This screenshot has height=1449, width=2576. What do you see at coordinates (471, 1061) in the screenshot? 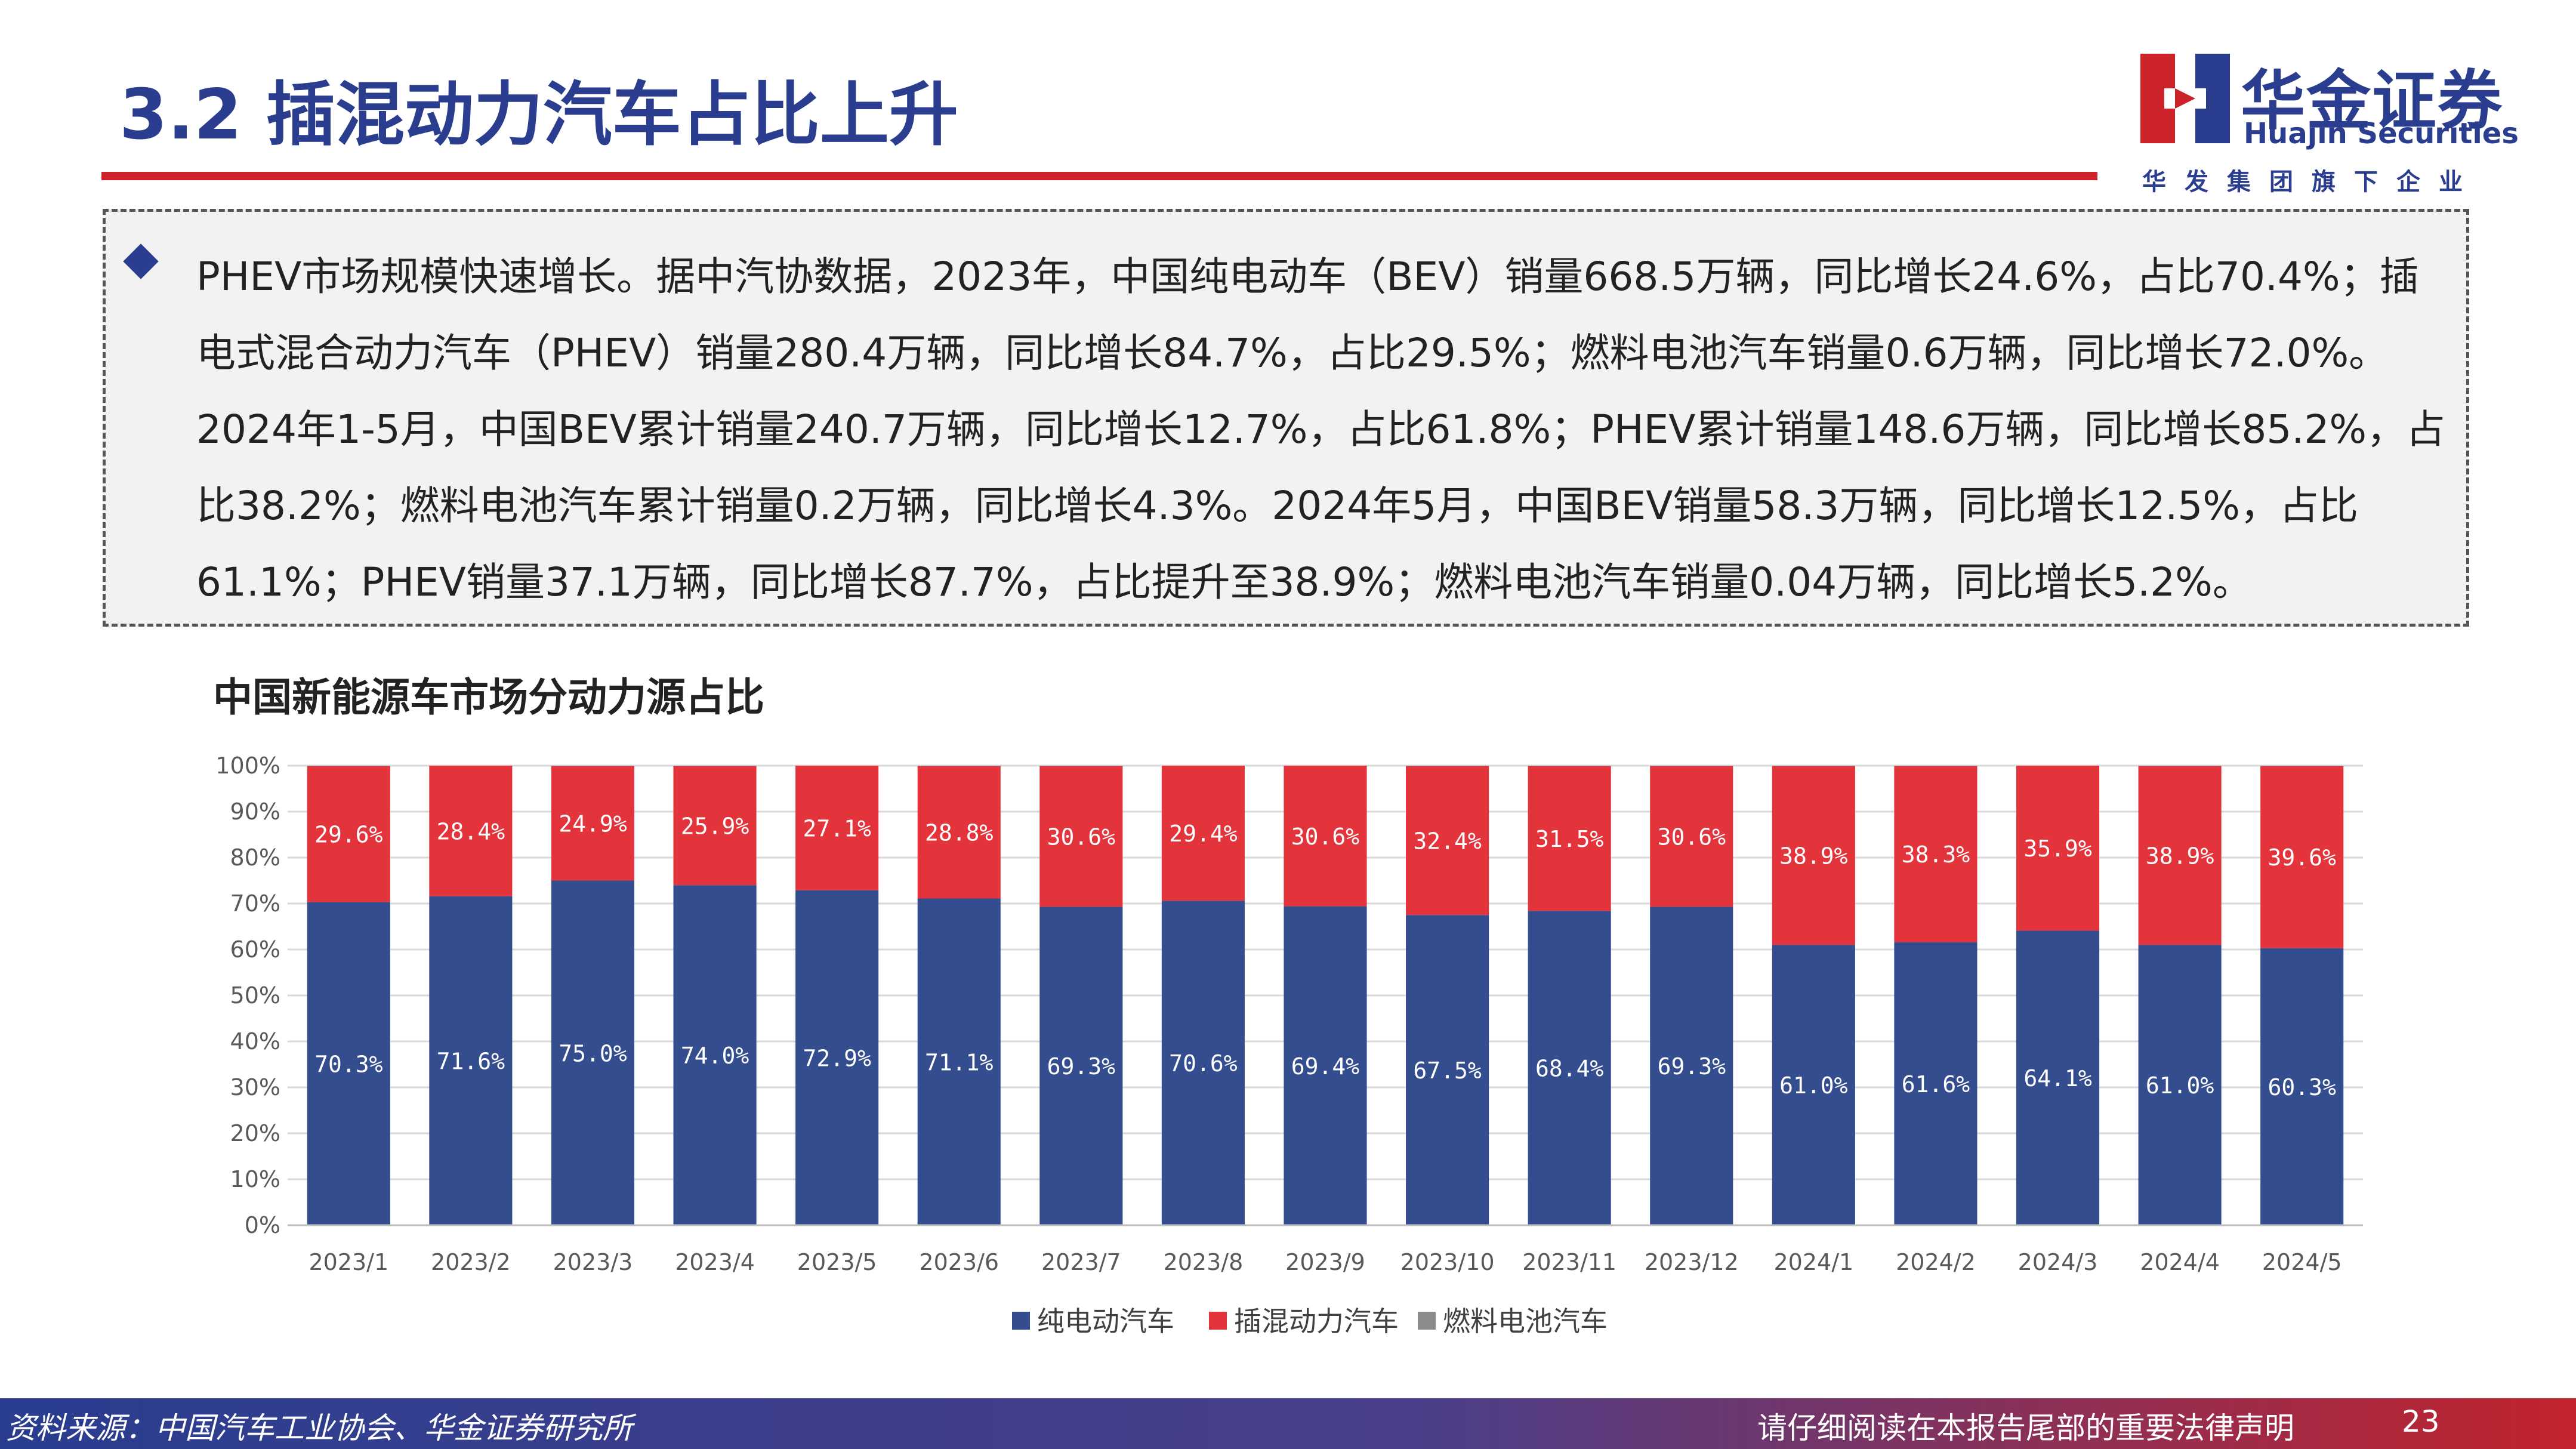
I see `data-label: 71.6%` at bounding box center [471, 1061].